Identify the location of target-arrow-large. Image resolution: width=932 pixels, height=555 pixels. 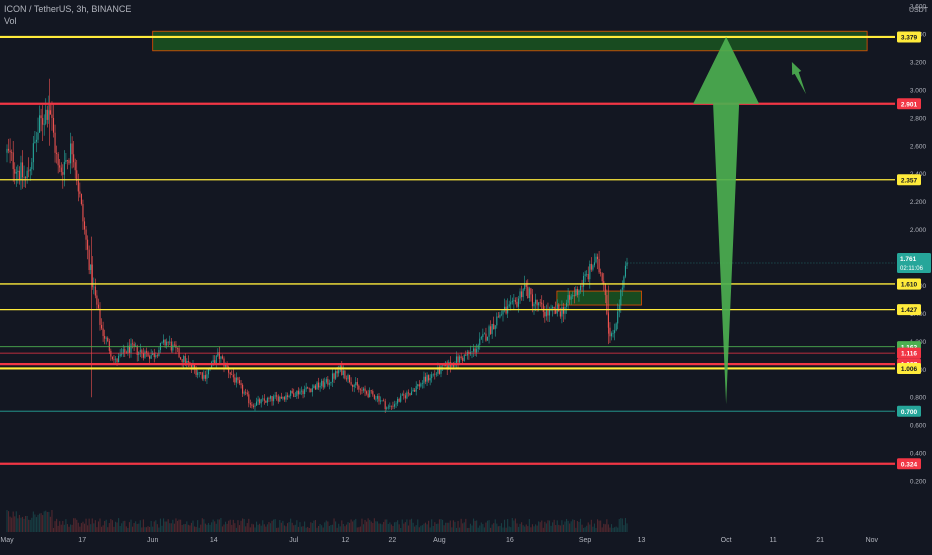
(726, 220).